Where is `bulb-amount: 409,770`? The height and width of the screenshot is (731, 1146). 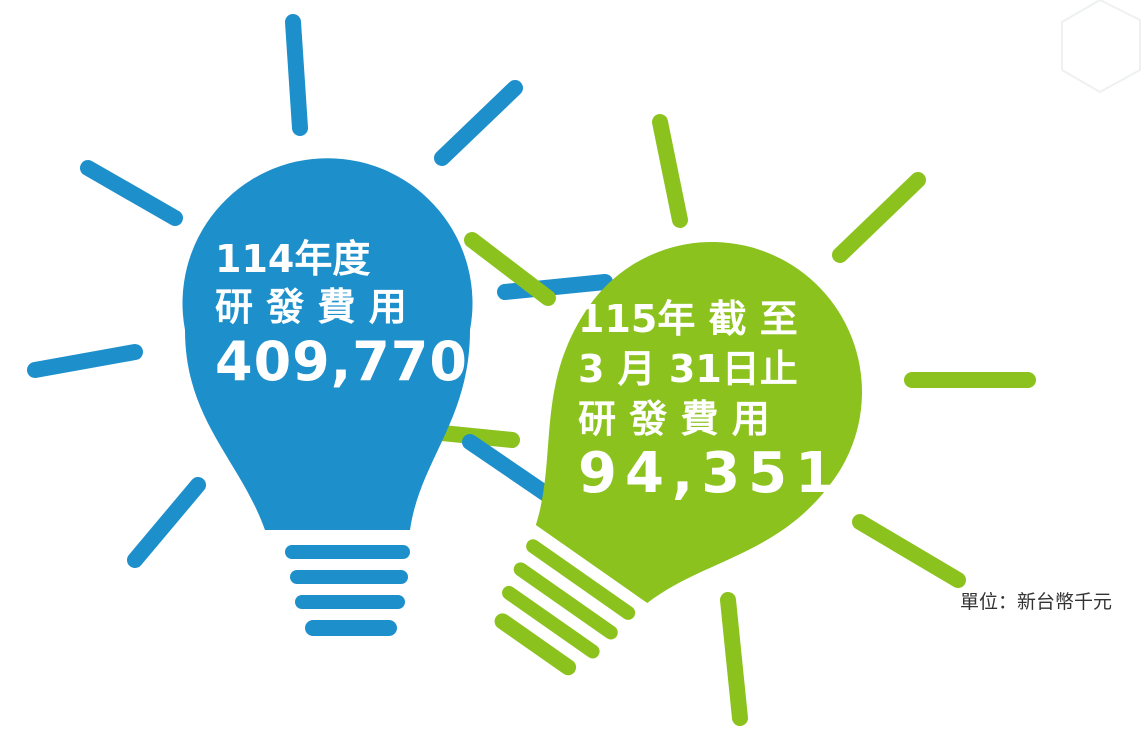 bulb-amount: 409,770 is located at coordinates (341, 361).